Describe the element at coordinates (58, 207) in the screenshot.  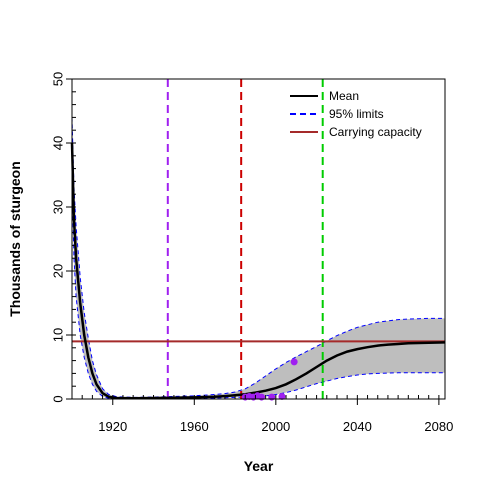
I see `y-tick-label: 30` at that location.